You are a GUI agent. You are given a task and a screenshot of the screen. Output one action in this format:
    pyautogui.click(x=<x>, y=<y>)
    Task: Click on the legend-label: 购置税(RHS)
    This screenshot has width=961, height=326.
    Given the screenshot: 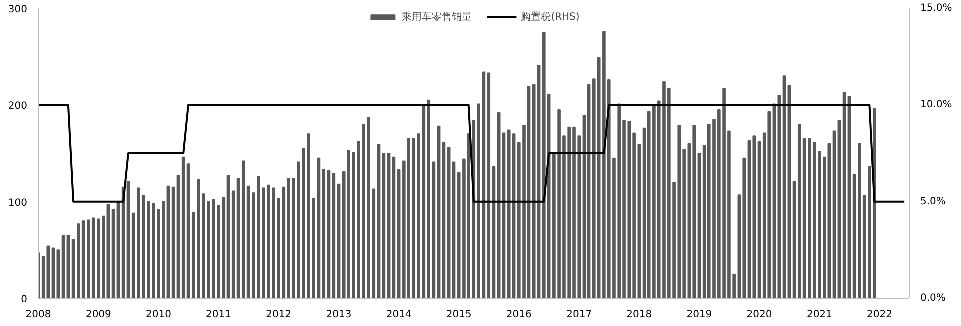 What is the action you would take?
    pyautogui.click(x=550, y=17)
    